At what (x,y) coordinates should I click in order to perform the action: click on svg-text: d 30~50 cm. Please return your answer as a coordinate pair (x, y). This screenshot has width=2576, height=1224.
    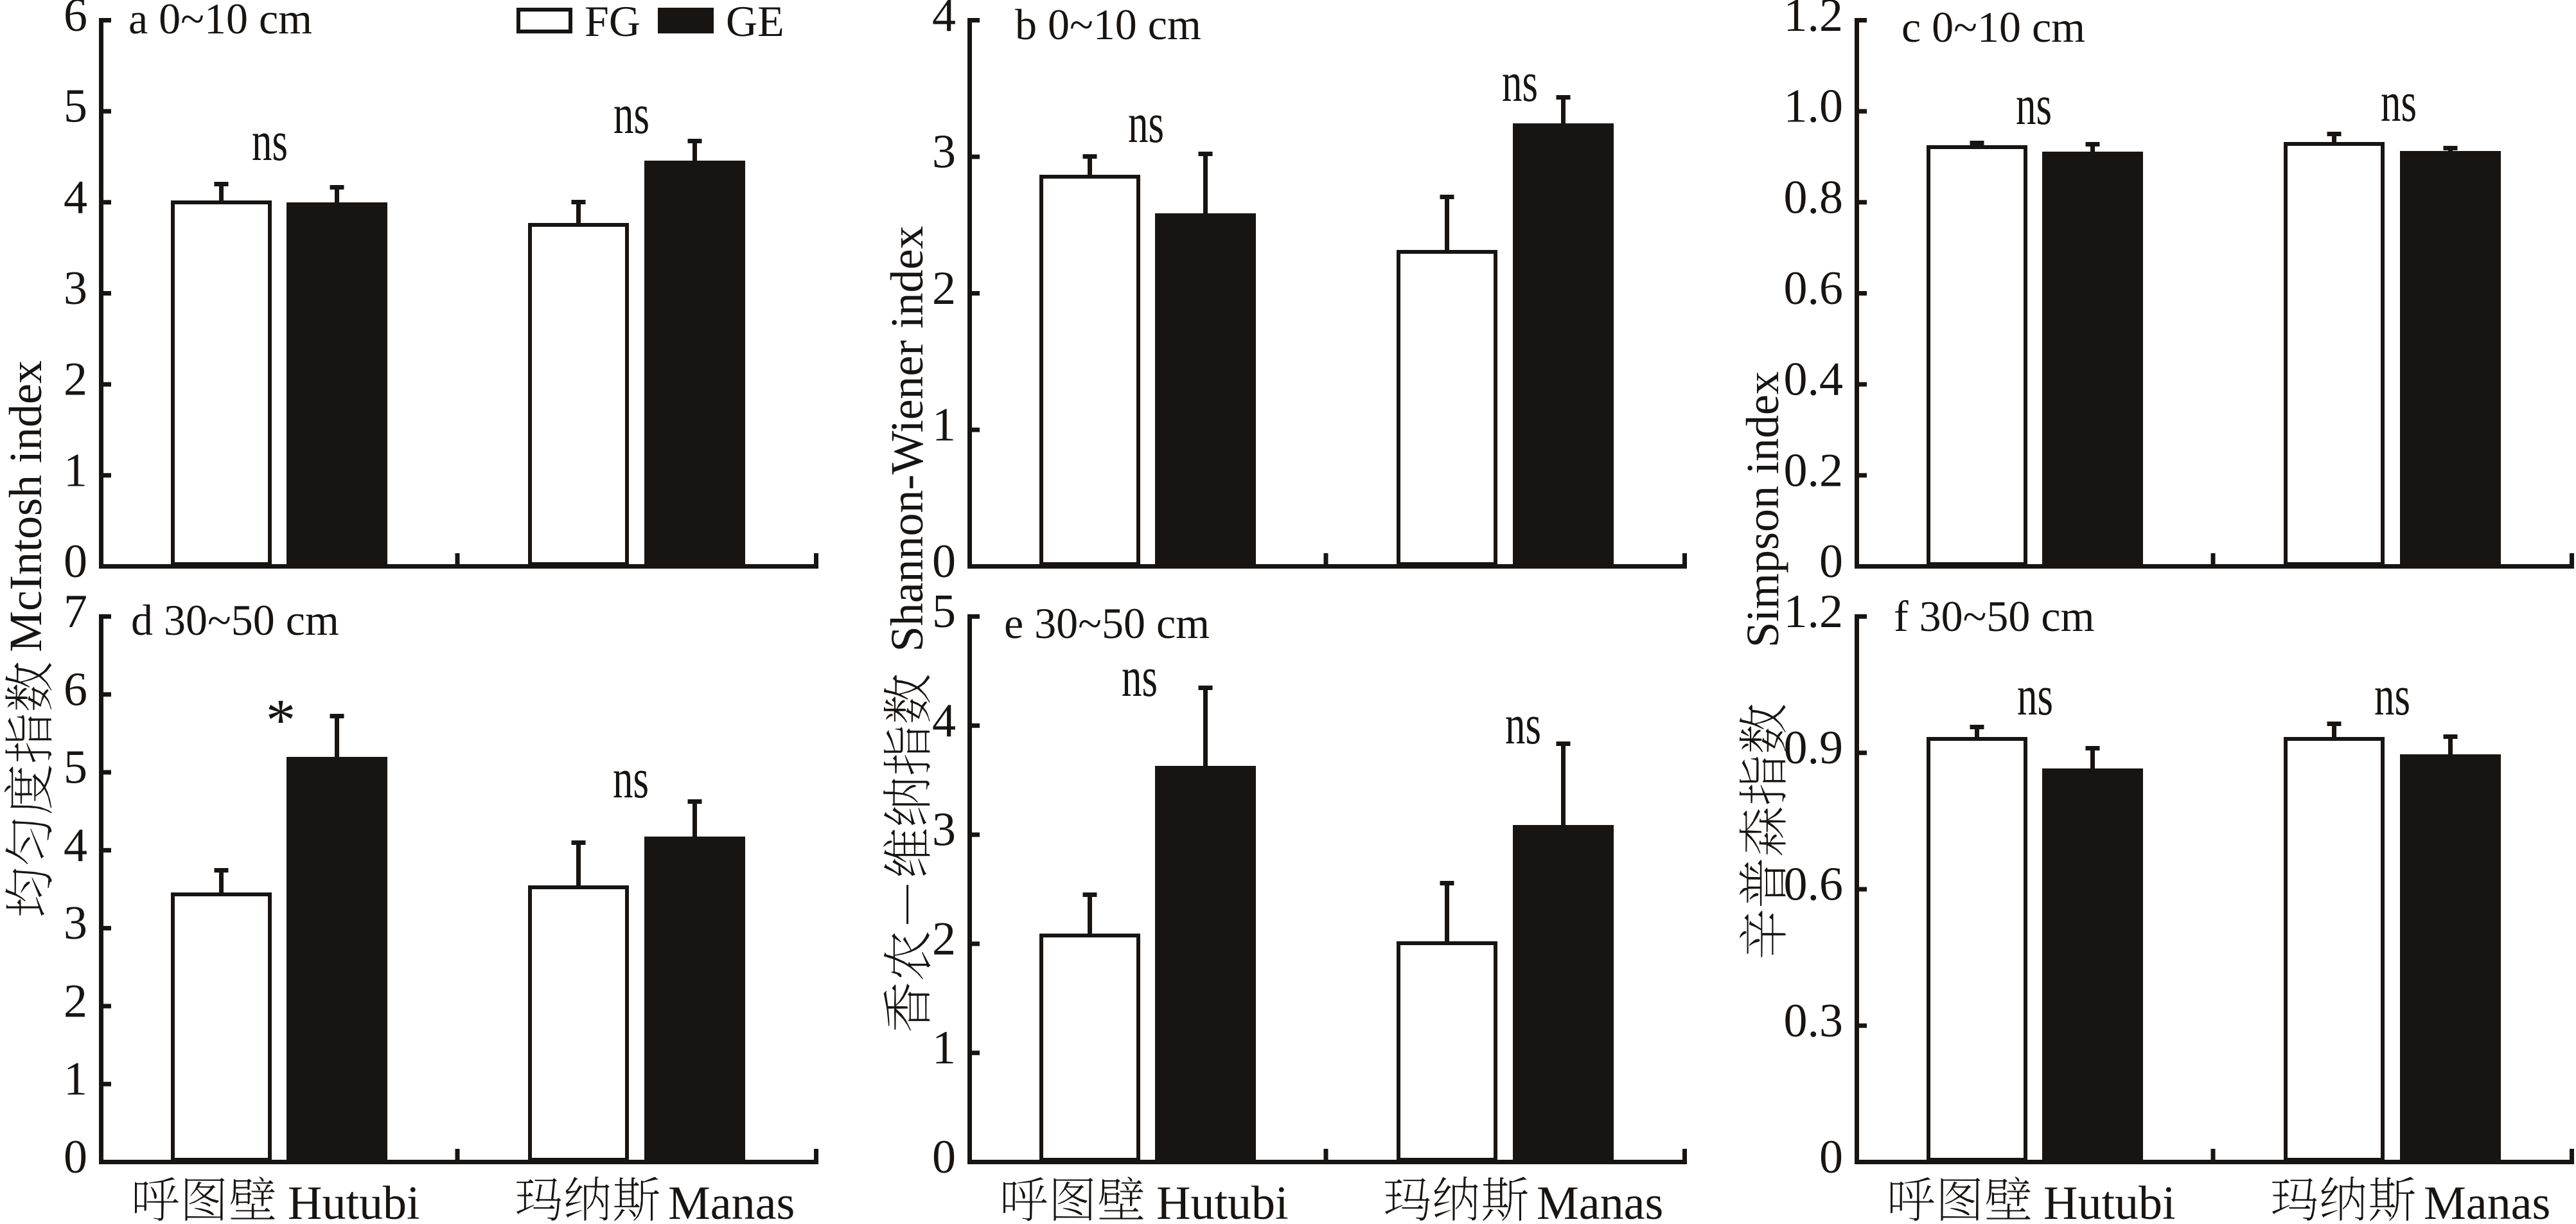
    Looking at the image, I should click on (235, 620).